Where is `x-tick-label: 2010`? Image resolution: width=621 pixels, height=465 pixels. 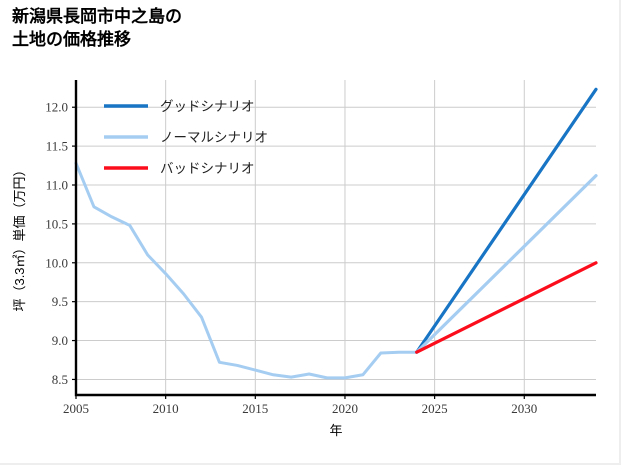 x-tick-label: 2010 is located at coordinates (166, 408).